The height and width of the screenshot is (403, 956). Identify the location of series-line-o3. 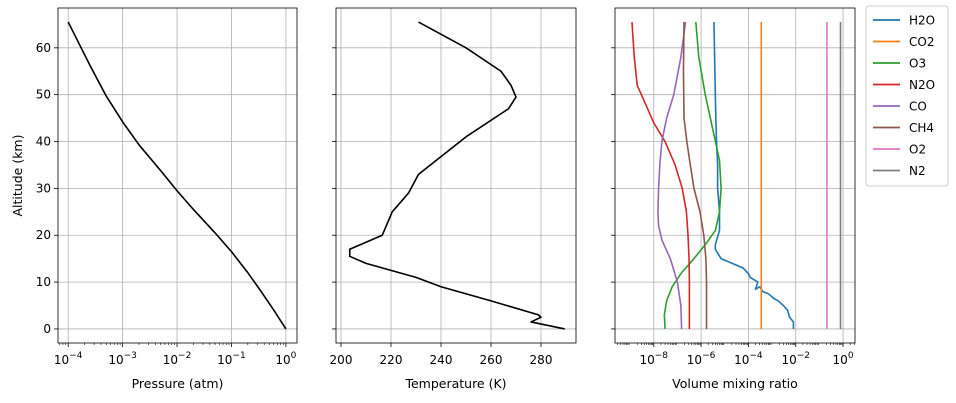
(692, 175).